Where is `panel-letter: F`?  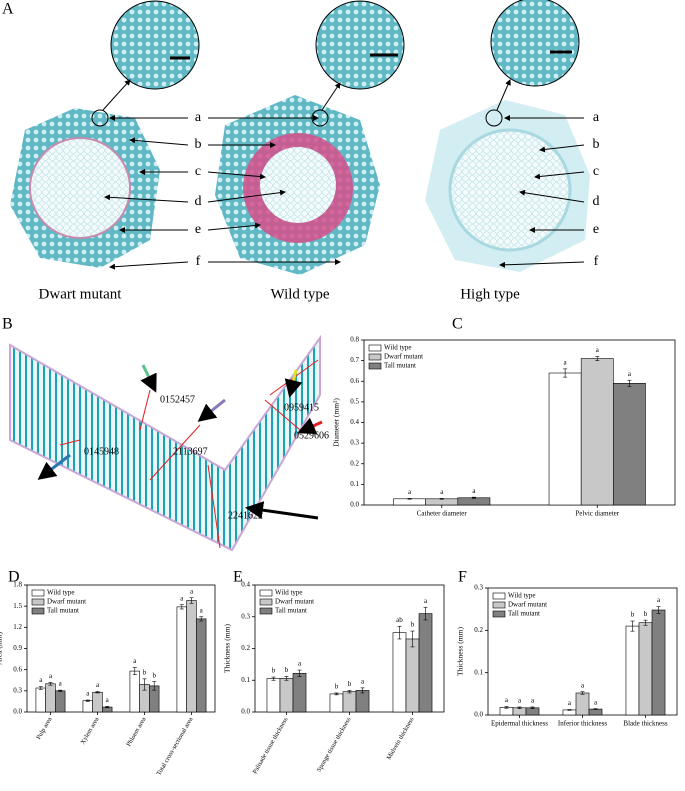
panel-letter: F is located at coordinates (462, 577).